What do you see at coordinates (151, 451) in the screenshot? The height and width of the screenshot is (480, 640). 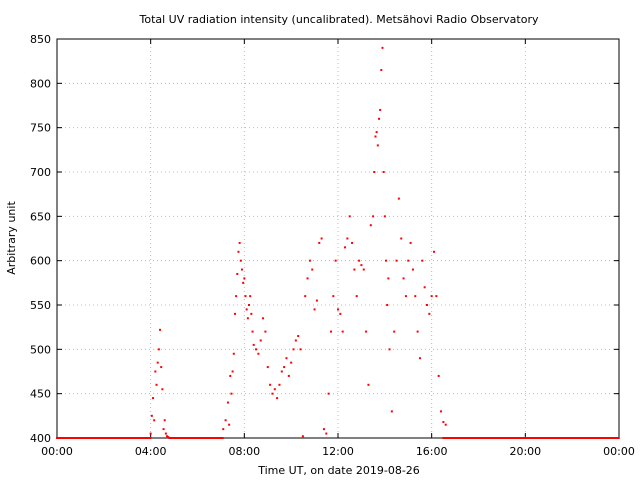 I see `x-tick-label: 04:00` at bounding box center [151, 451].